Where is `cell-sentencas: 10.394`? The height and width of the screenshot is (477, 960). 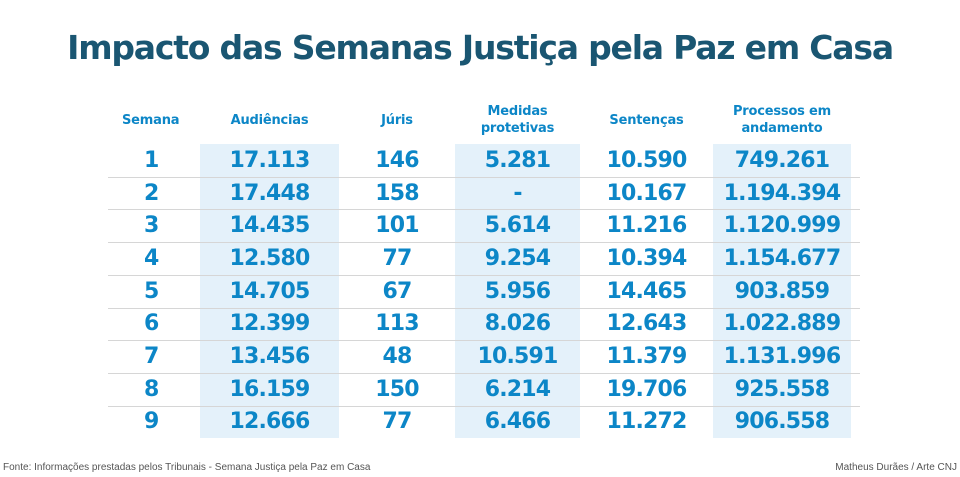
cell-sentencas: 10.394 is located at coordinates (646, 258).